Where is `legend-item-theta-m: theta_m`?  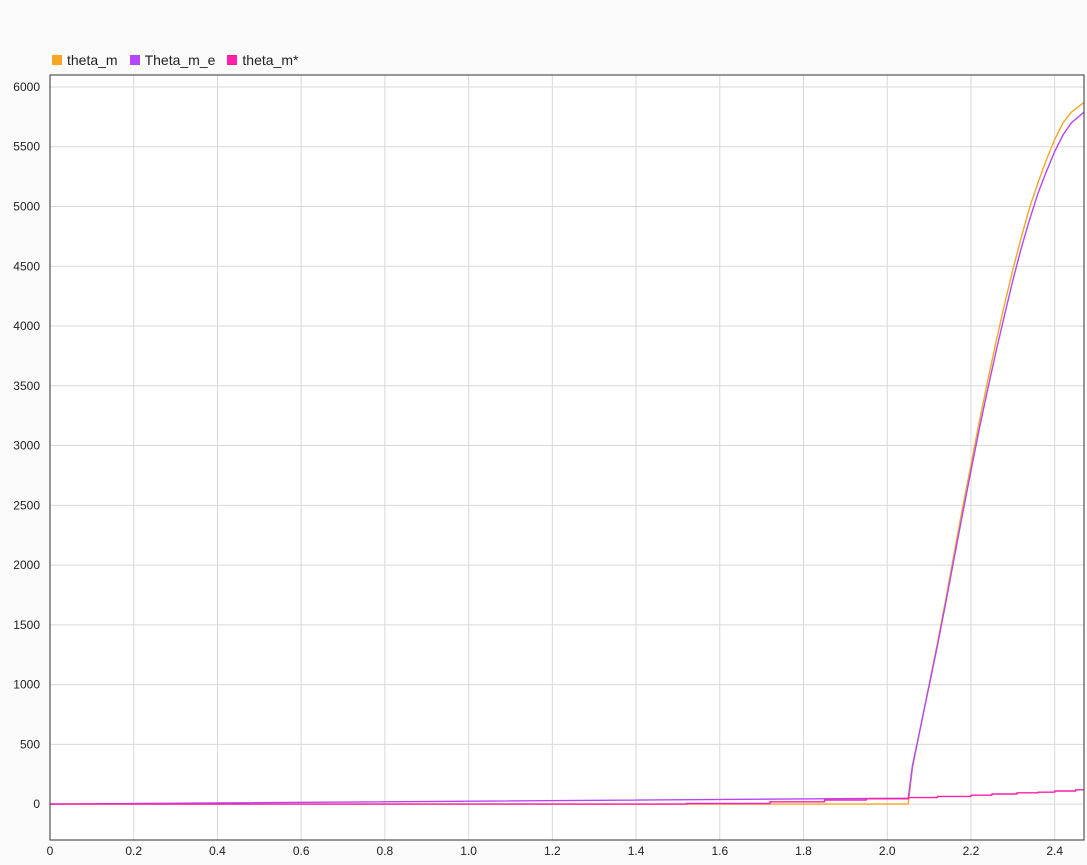 legend-item-theta-m: theta_m is located at coordinates (85, 60).